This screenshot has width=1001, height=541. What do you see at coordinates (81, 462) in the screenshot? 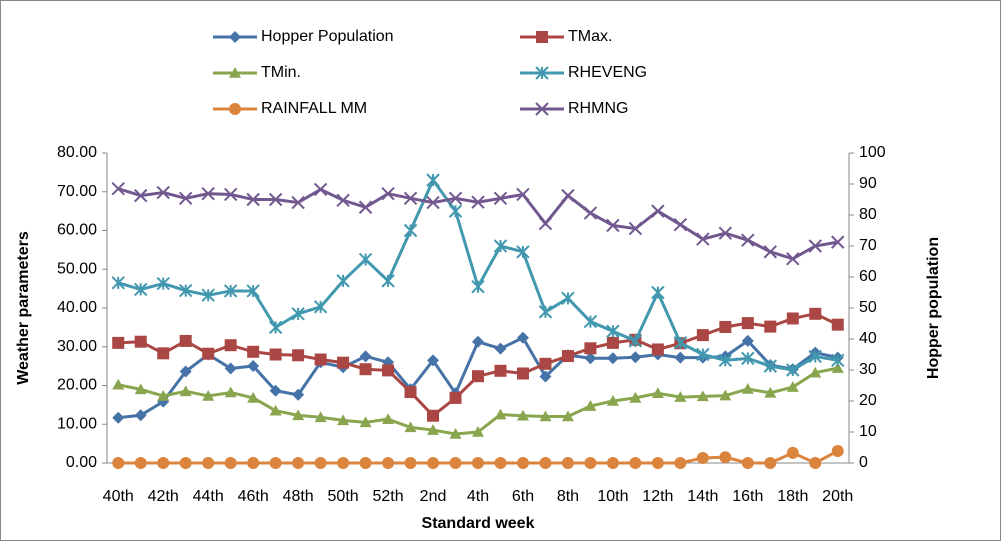
I see `y-tick-label: 0.00` at bounding box center [81, 462].